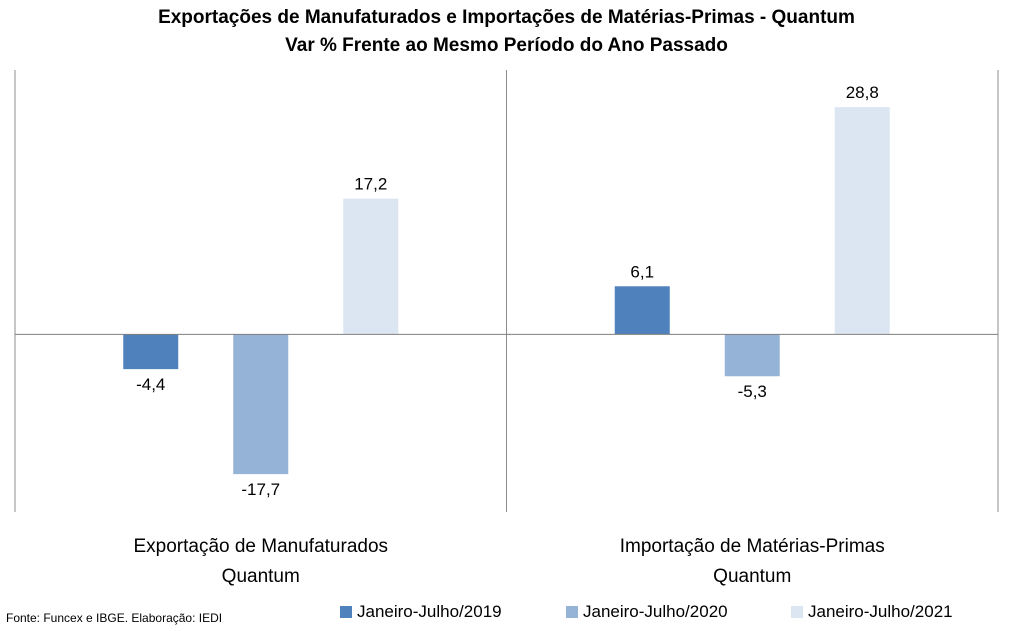  Describe the element at coordinates (880, 611) in the screenshot. I see `legend-label: Janeiro-Julho/2021` at that location.